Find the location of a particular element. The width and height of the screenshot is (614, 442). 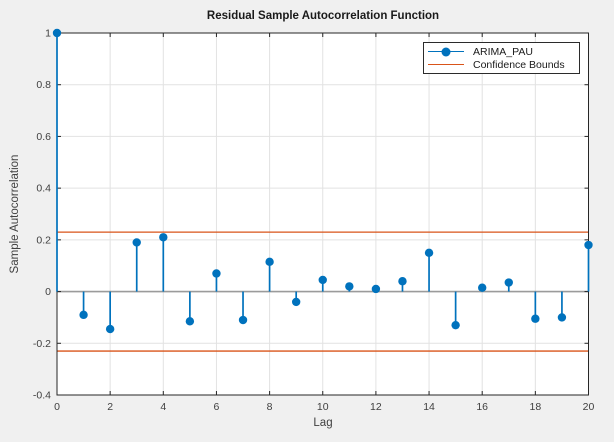

x-tick-label: 0 is located at coordinates (57, 407).